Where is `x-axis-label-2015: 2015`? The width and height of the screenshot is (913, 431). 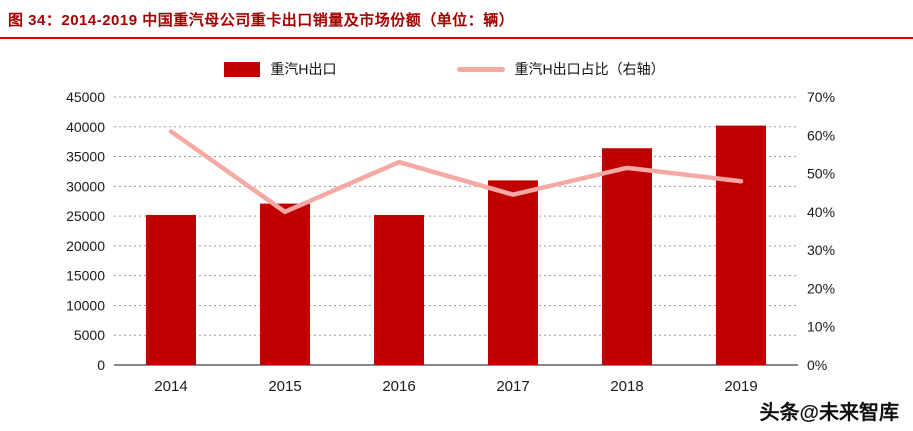 x-axis-label-2015: 2015 is located at coordinates (284, 386).